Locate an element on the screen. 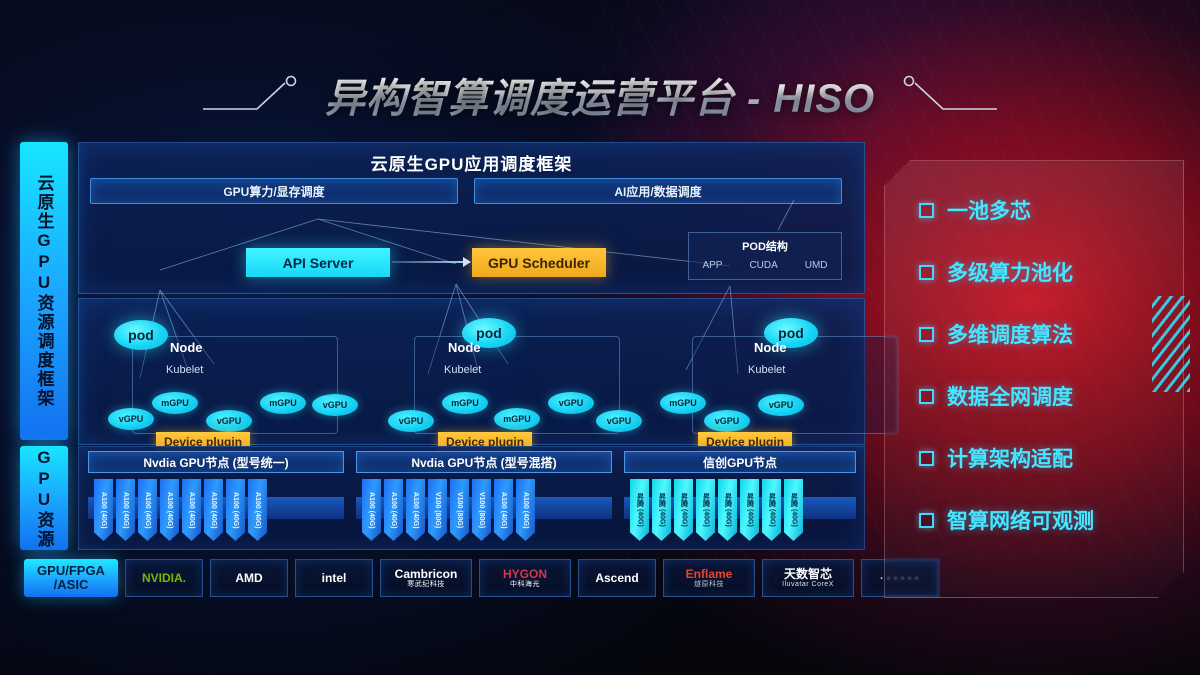  panel-accent-stripes-icon is located at coordinates (1171, 344).